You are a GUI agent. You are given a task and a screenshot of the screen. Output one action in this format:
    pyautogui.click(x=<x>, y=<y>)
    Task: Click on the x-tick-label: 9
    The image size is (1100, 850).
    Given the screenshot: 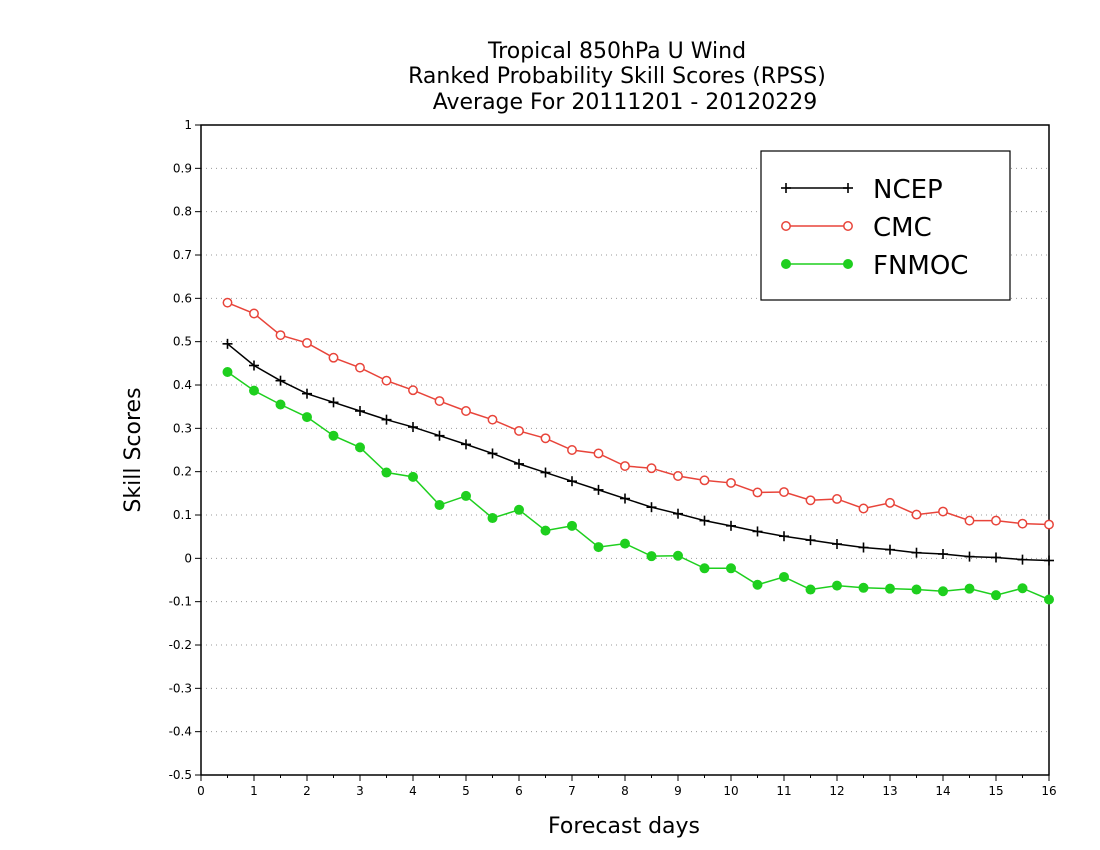 What is the action you would take?
    pyautogui.click(x=678, y=791)
    